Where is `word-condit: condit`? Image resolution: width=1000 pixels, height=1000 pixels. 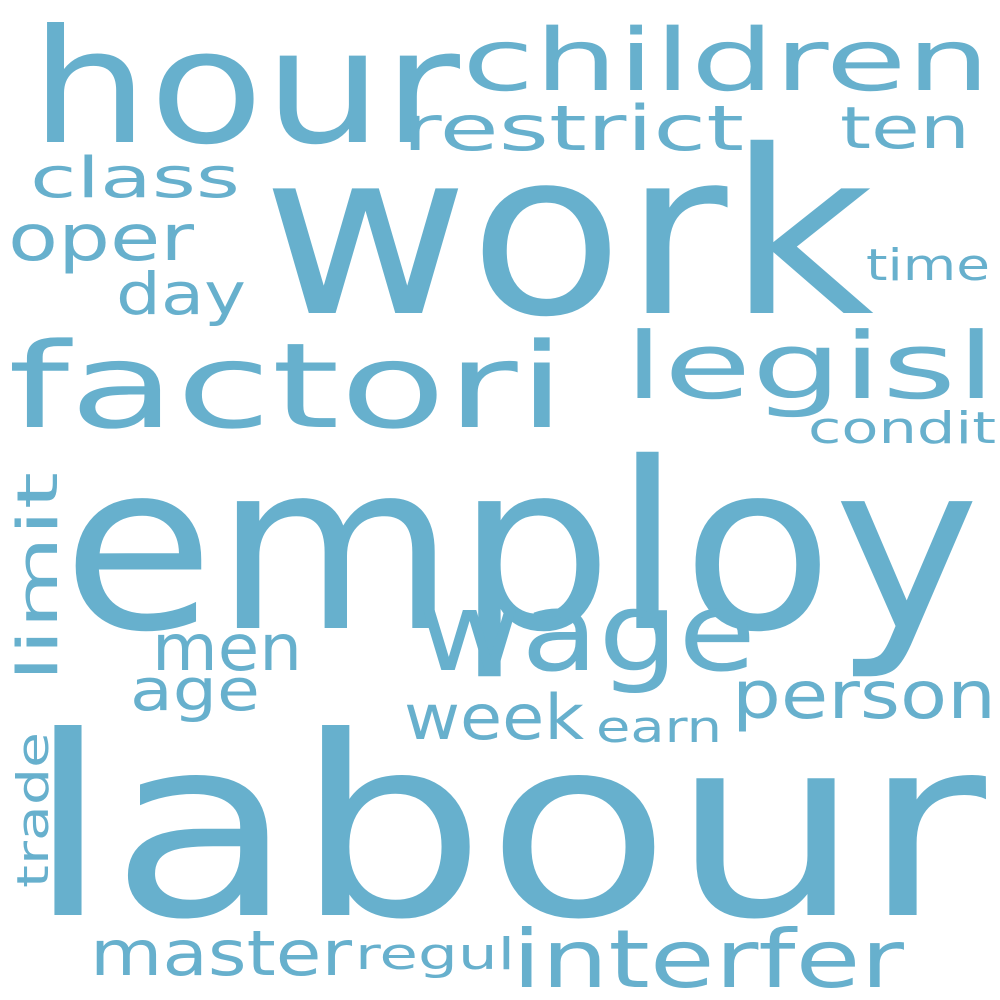
word-condit: condit is located at coordinates (902, 428).